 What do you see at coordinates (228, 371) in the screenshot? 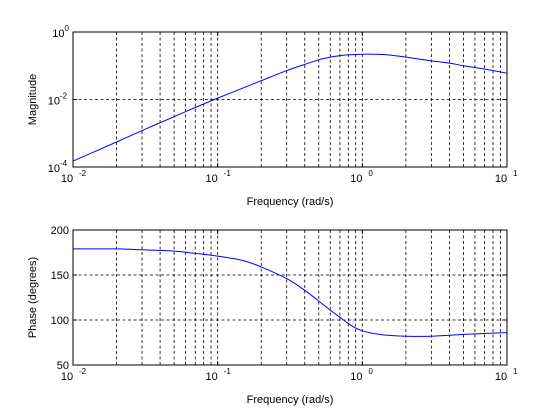
I see `phase-x-tick-exponent: -1` at bounding box center [228, 371].